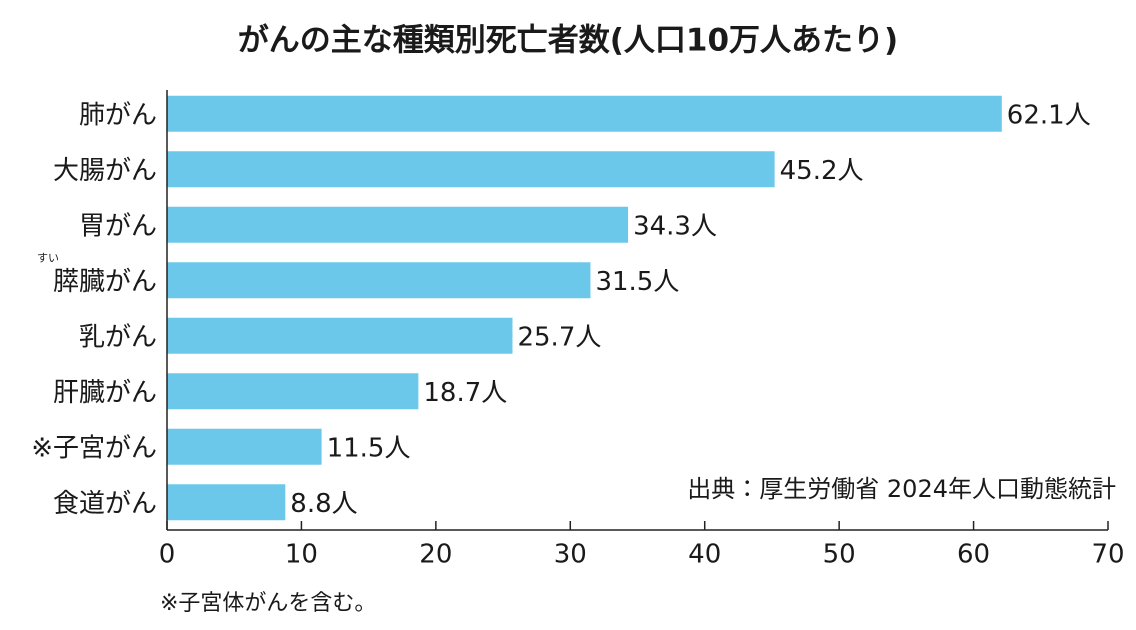 The image size is (1136, 630). Describe the element at coordinates (559, 337) in the screenshot. I see `value-label: 25.7人` at that location.